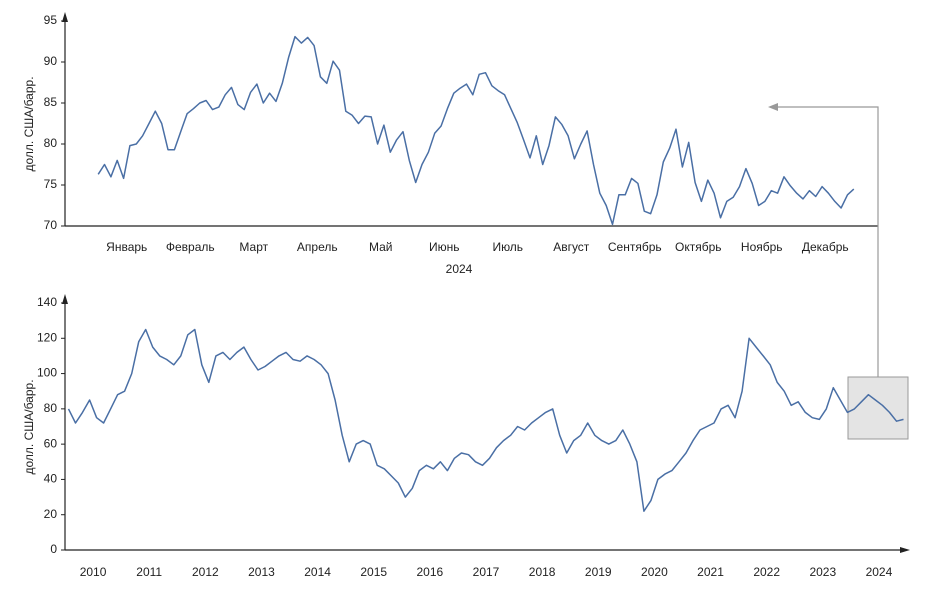  What do you see at coordinates (822, 572) in the screenshot?
I see `x-tick-label: 2023` at bounding box center [822, 572].